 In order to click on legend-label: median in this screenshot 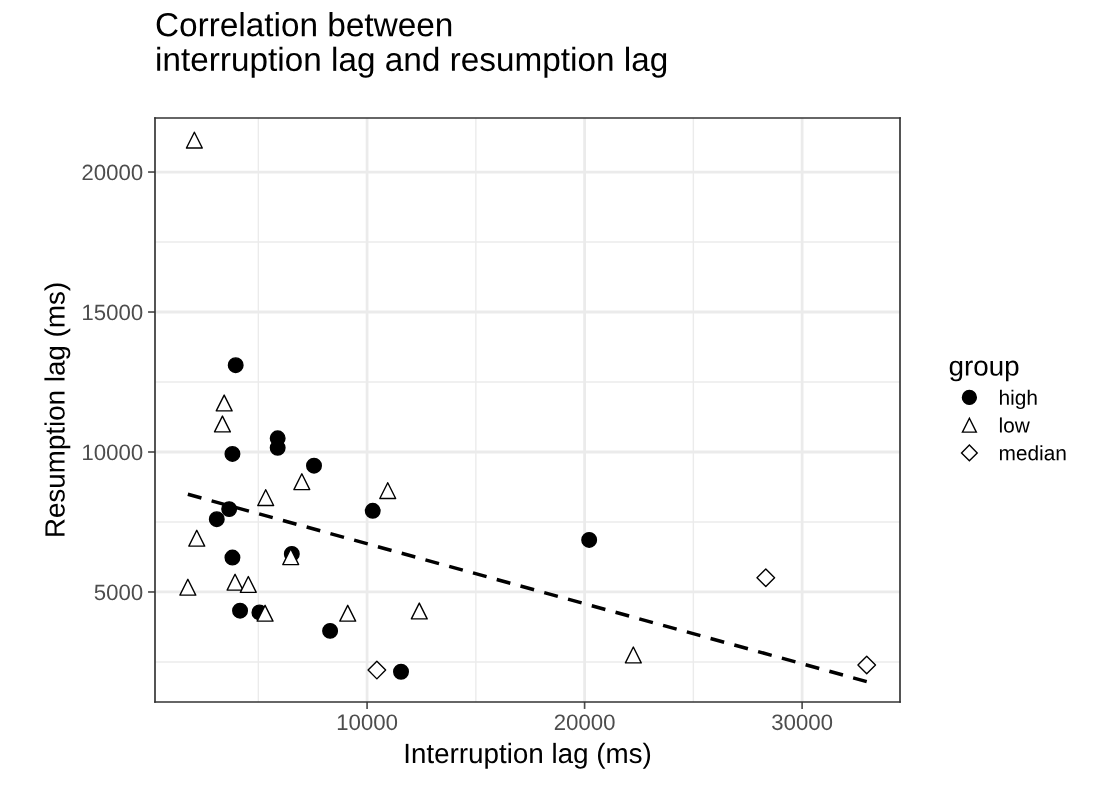, I will do `click(1032, 453)`.